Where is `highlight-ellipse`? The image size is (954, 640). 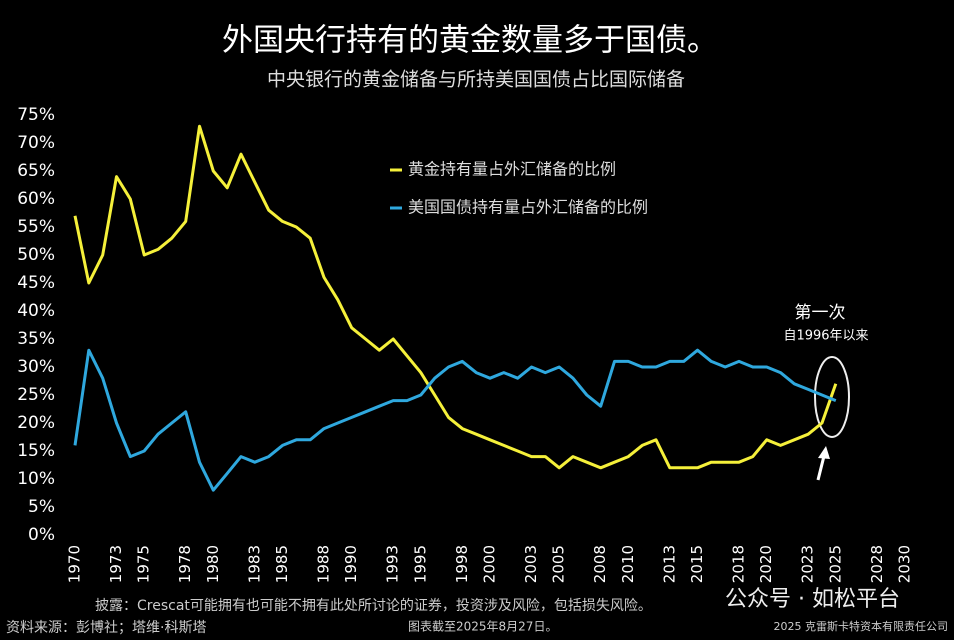
highlight-ellipse is located at coordinates (832, 397).